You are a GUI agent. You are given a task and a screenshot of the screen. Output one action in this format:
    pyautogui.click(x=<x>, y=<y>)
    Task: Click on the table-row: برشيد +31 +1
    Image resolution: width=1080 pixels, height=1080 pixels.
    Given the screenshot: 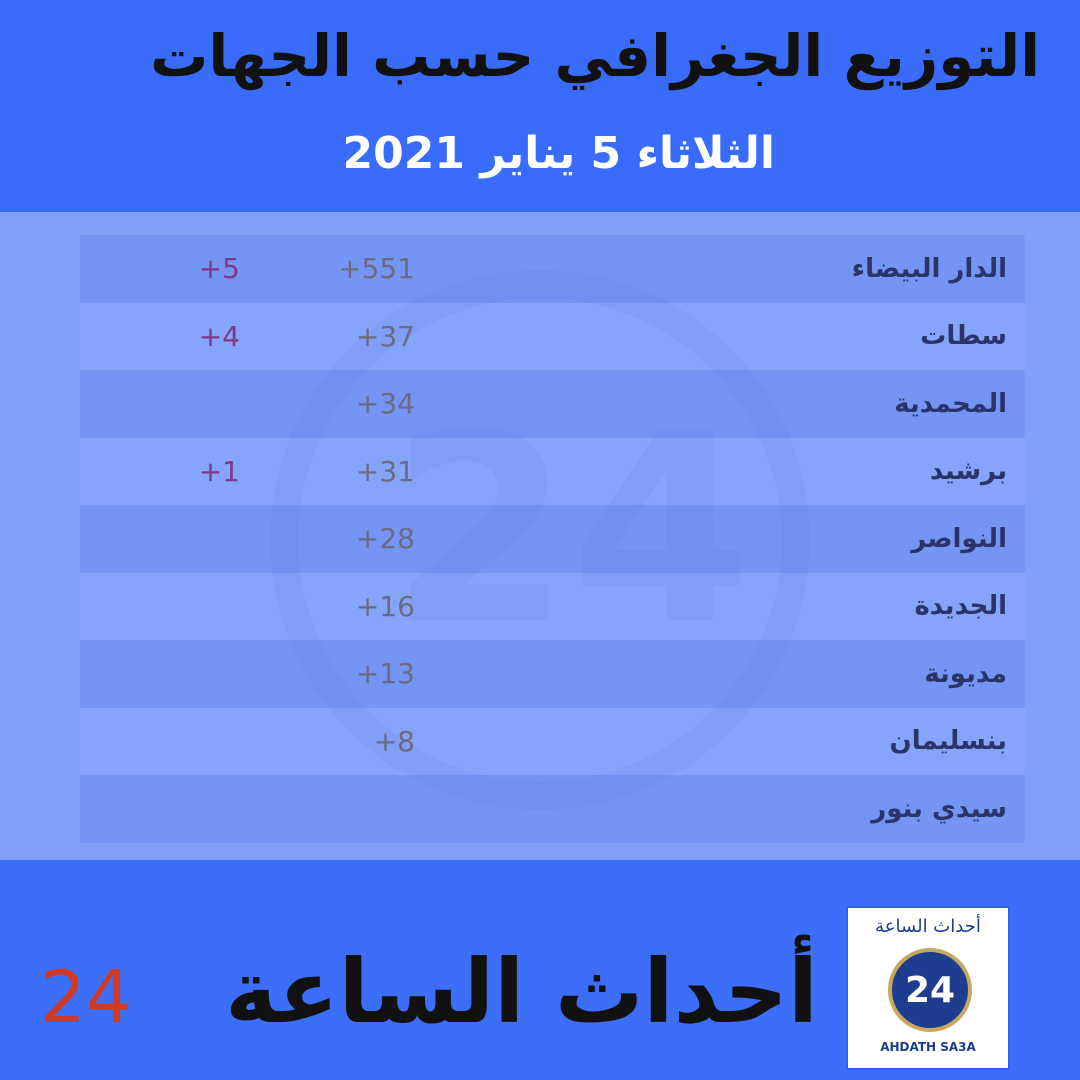 What is the action you would take?
    pyautogui.click(x=552, y=471)
    